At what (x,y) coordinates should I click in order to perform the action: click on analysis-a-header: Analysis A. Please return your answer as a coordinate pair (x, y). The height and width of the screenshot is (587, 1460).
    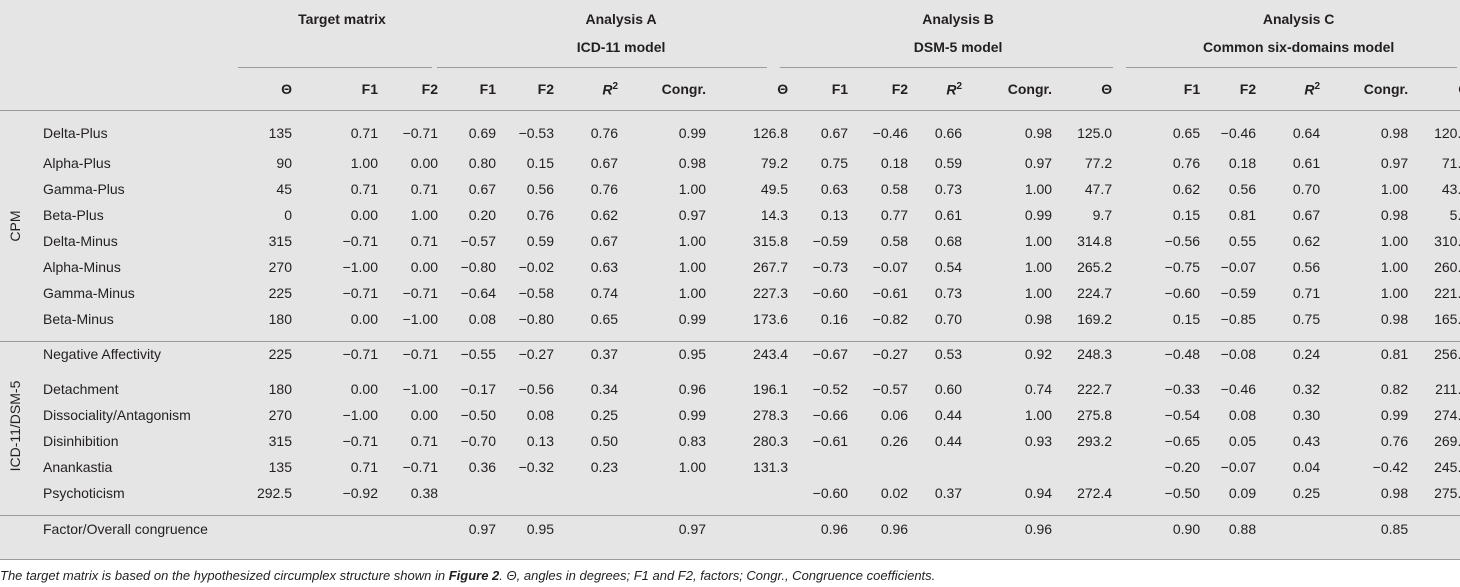
    Looking at the image, I should click on (621, 19).